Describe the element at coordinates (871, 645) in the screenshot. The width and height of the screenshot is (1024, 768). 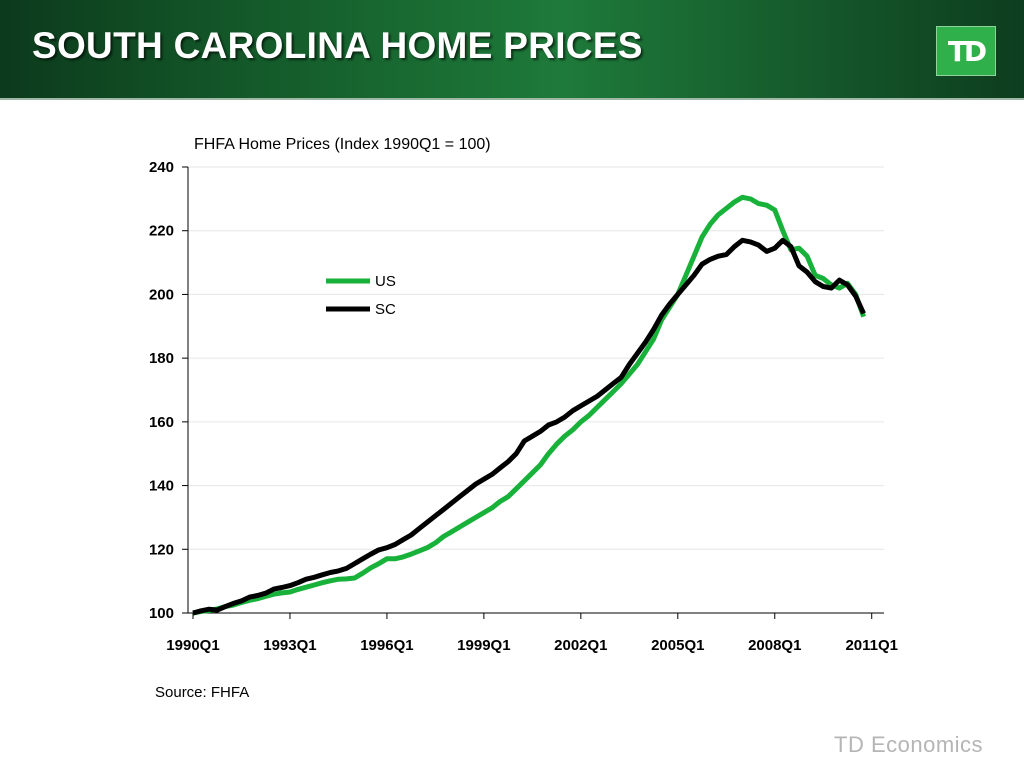
I see `x-tick-label: 2011Q1` at that location.